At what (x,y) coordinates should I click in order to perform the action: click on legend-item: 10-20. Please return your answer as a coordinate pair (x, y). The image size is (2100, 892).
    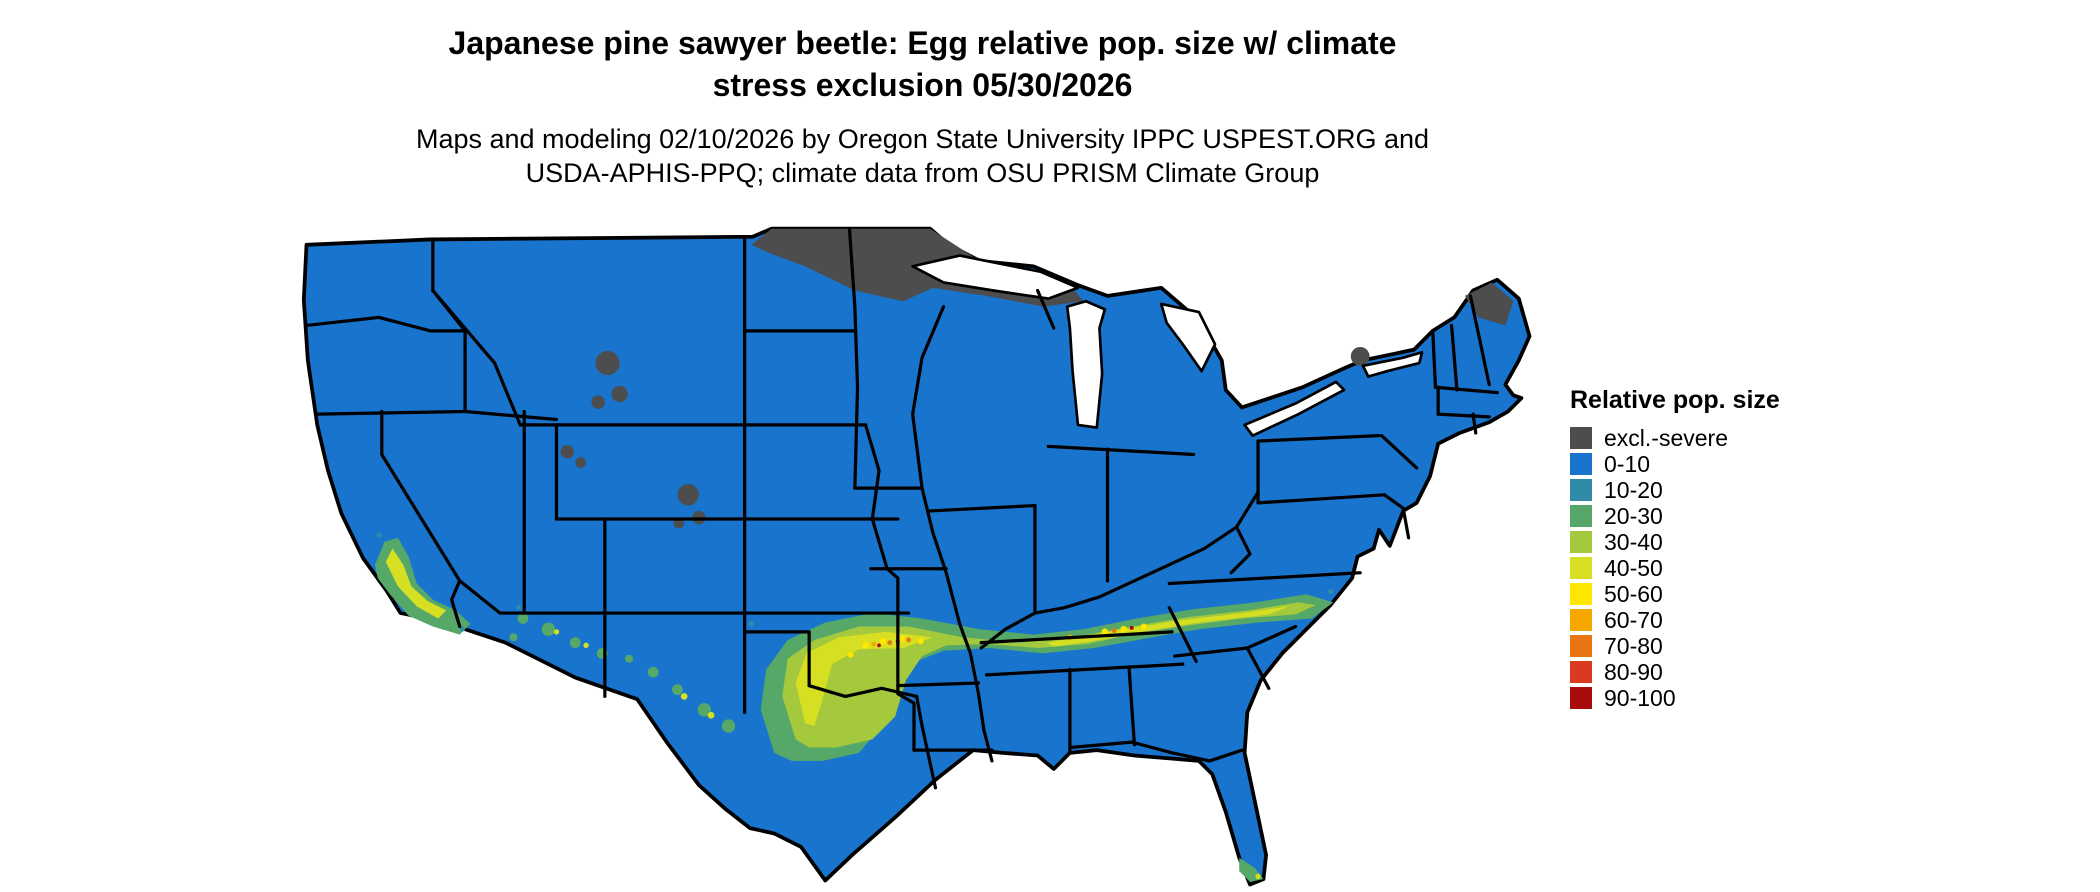
    Looking at the image, I should click on (1700, 490).